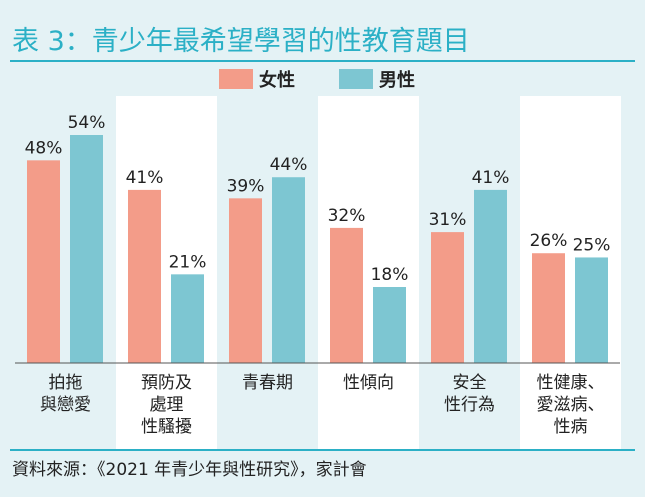 The image size is (645, 497). What do you see at coordinates (167, 405) in the screenshot?
I see `category-label: 處理` at bounding box center [167, 405].